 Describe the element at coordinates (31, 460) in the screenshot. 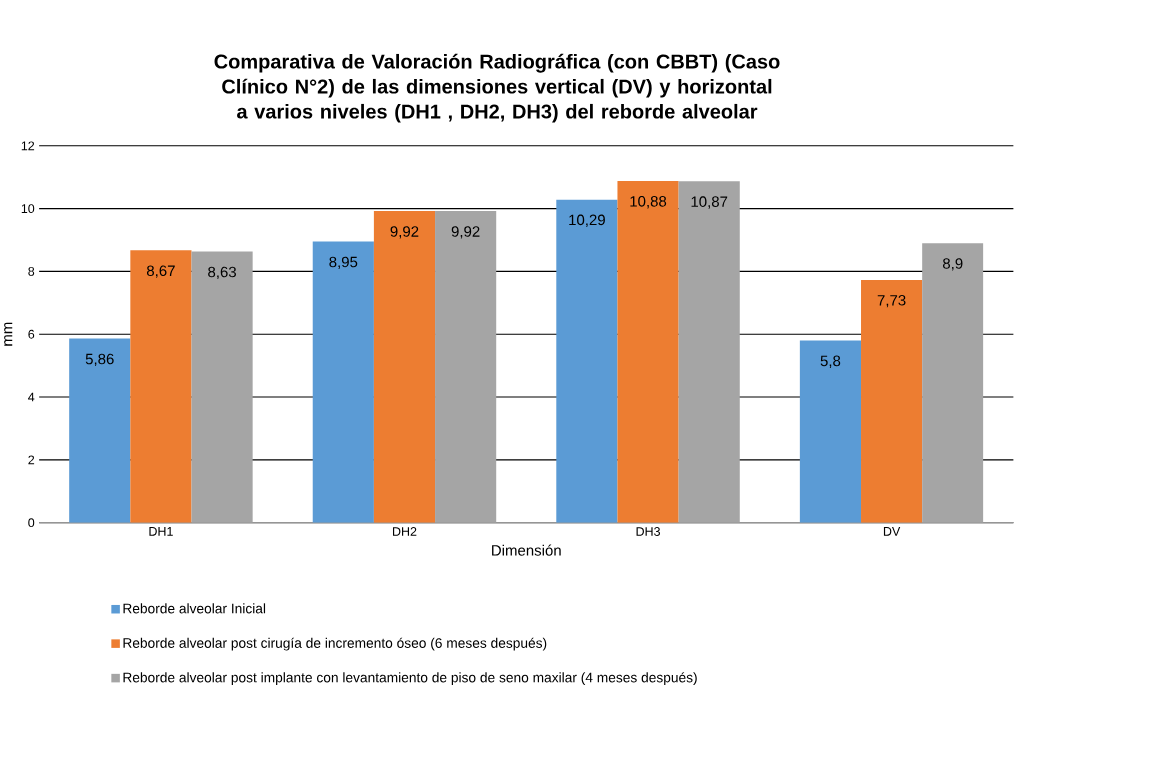

I see `y-tick-label: 2` at that location.